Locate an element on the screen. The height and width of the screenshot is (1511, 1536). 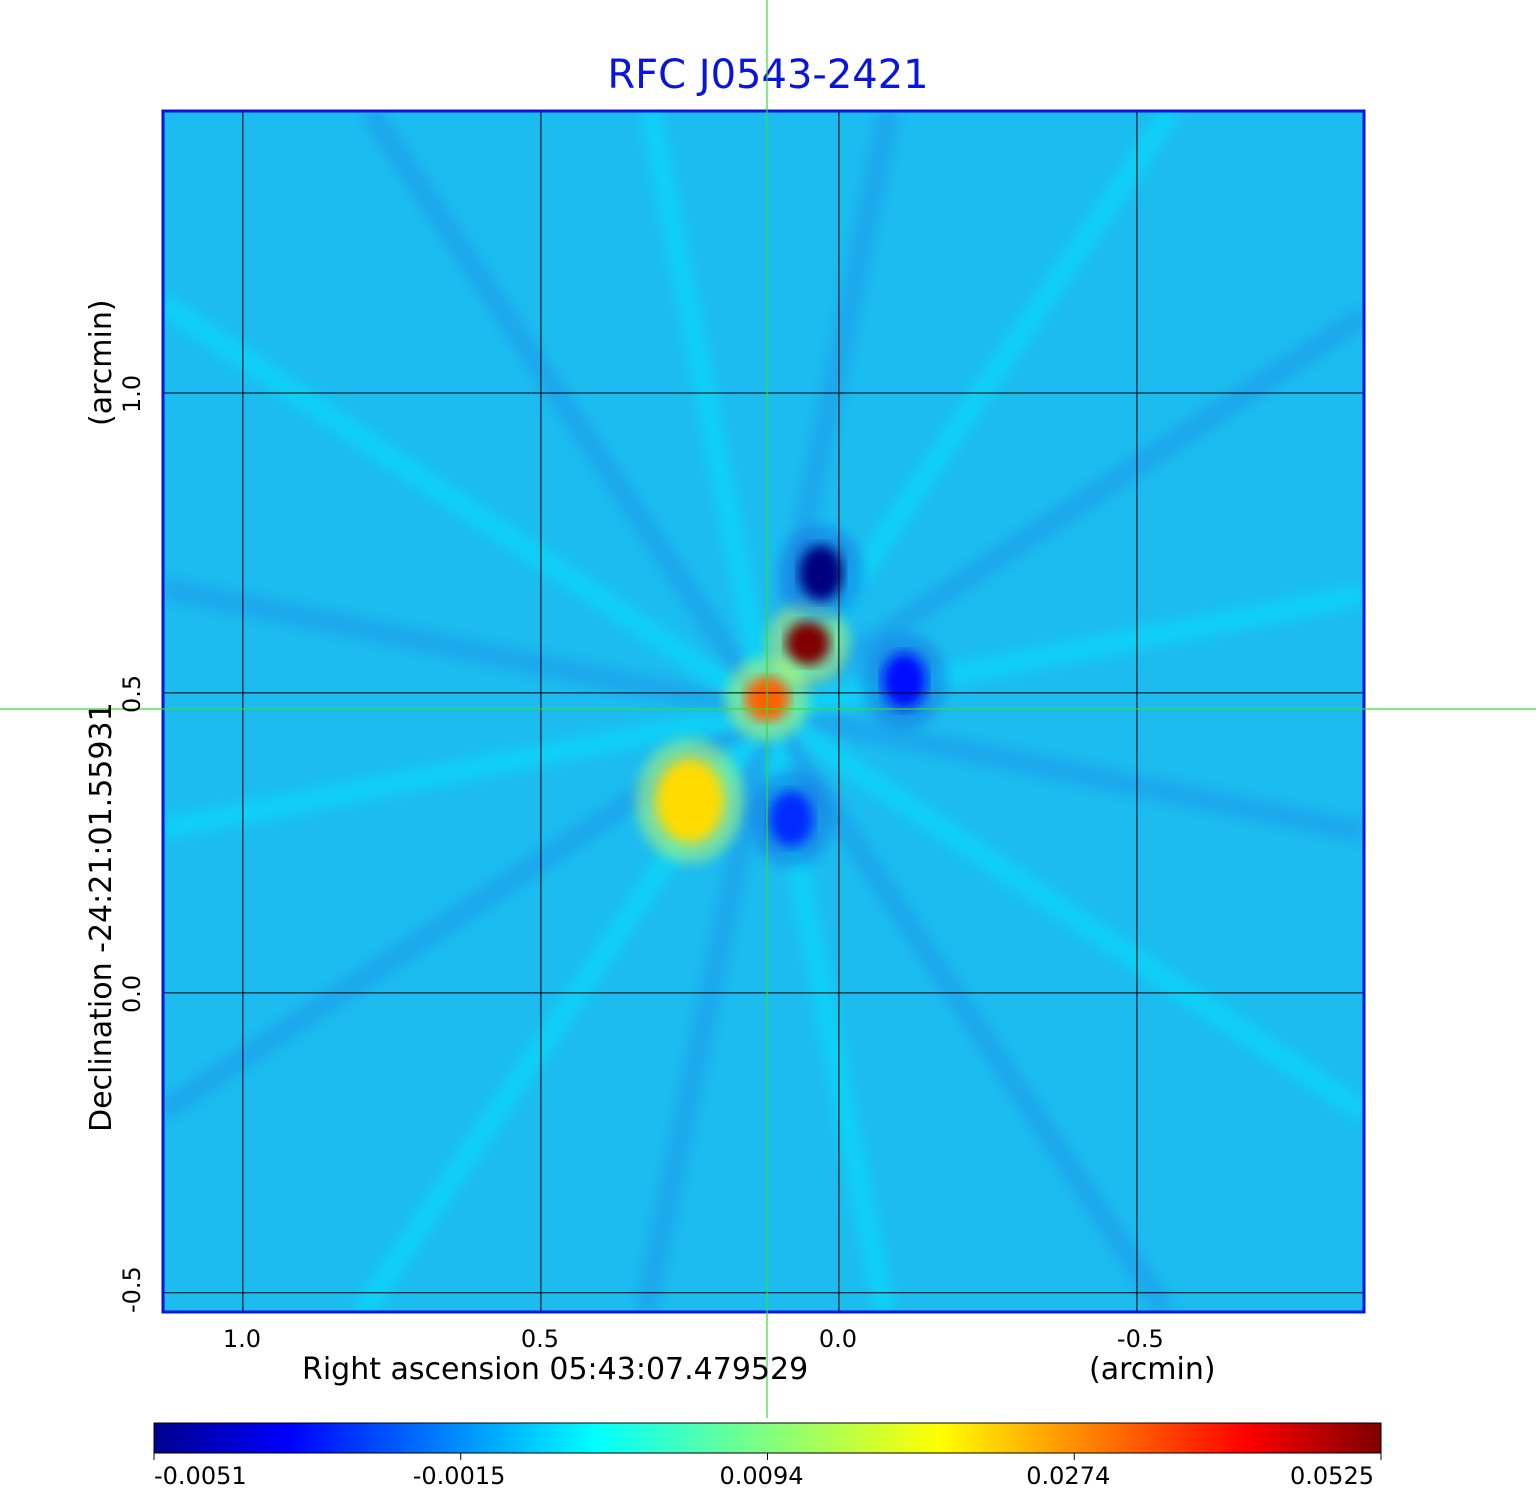
component-negative-north is located at coordinates (821, 572).